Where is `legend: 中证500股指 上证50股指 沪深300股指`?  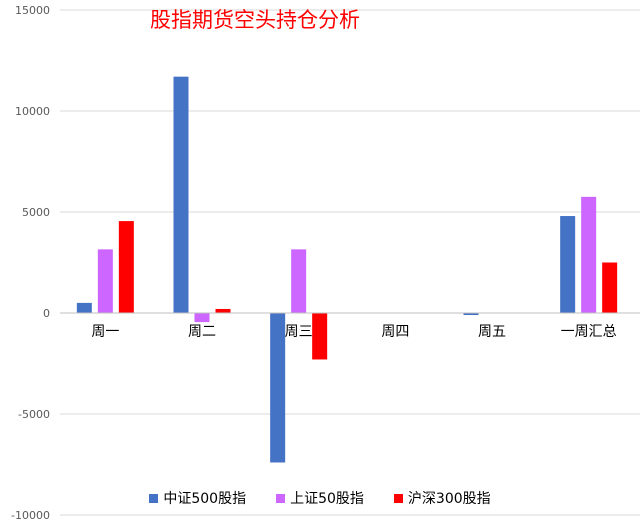
legend: 中证500股指 上证50股指 沪深300股指 is located at coordinates (320, 498).